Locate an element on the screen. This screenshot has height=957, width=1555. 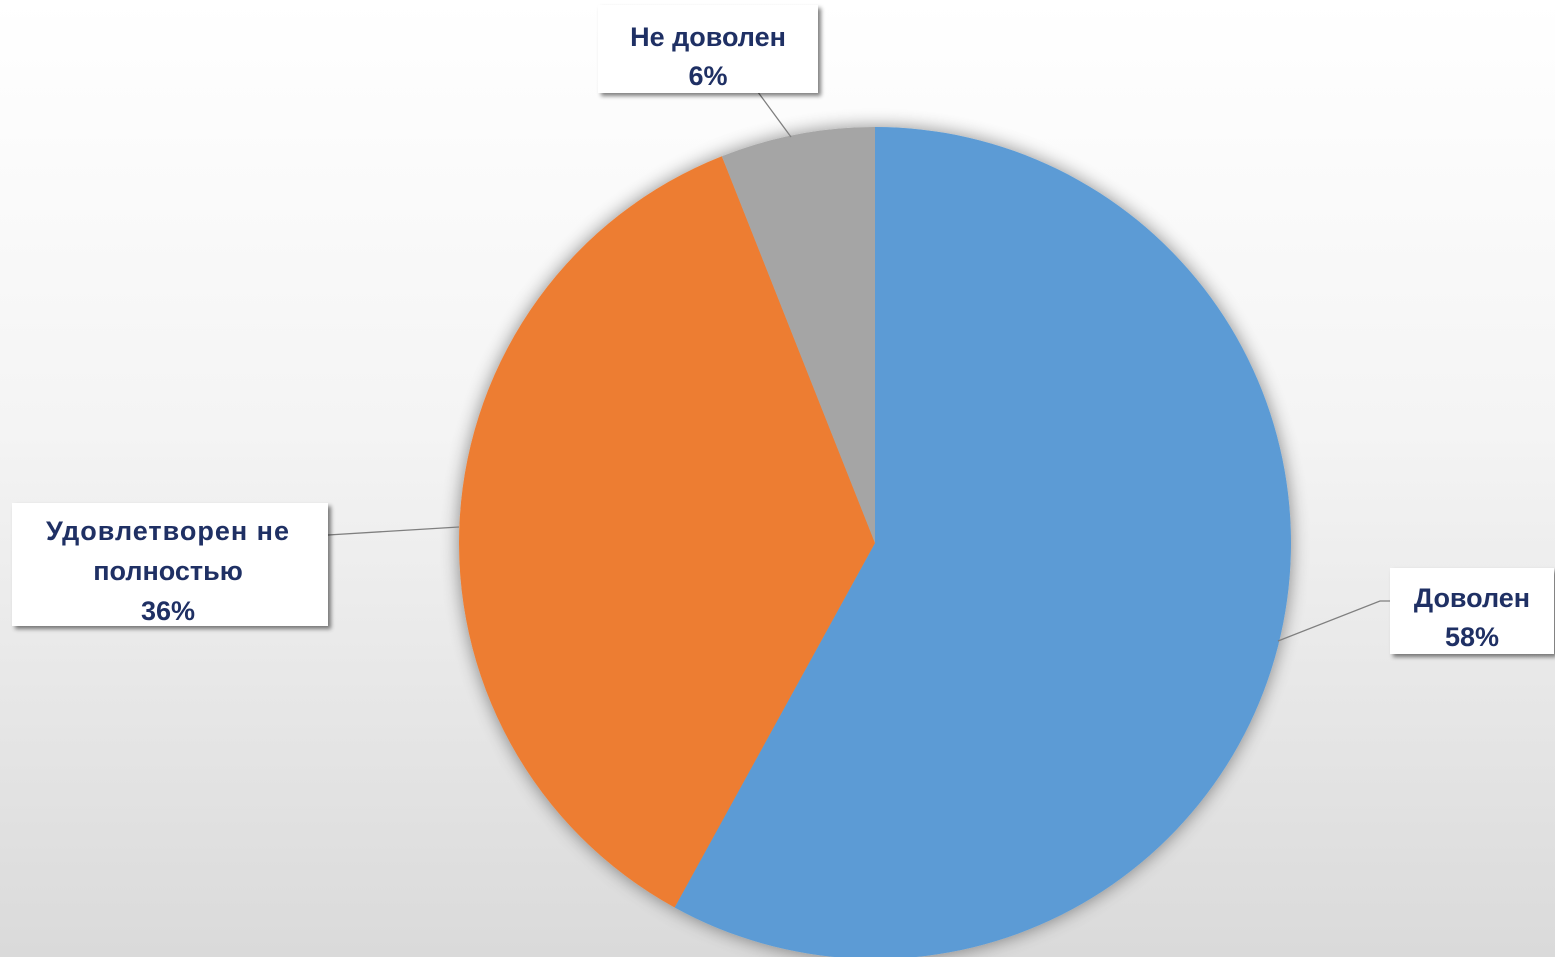
data-label: Доволен 58% is located at coordinates (1472, 611).